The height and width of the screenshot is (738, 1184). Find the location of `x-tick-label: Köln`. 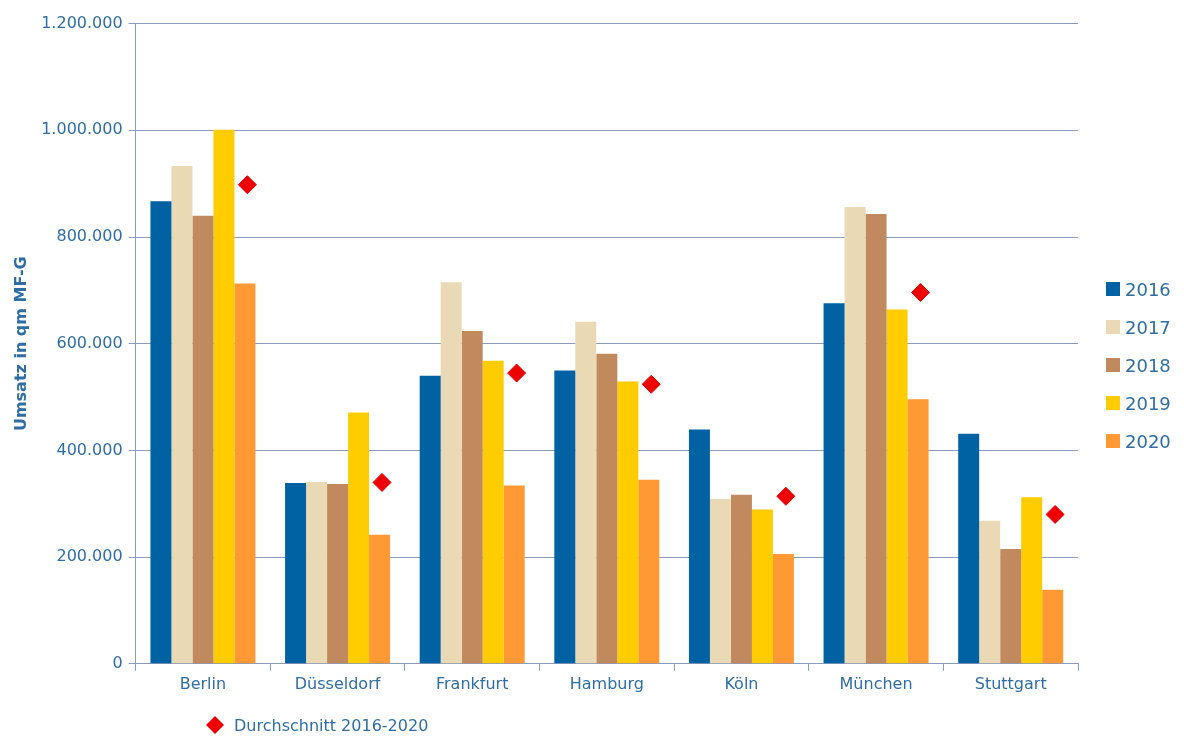

x-tick-label: Köln is located at coordinates (741, 683).